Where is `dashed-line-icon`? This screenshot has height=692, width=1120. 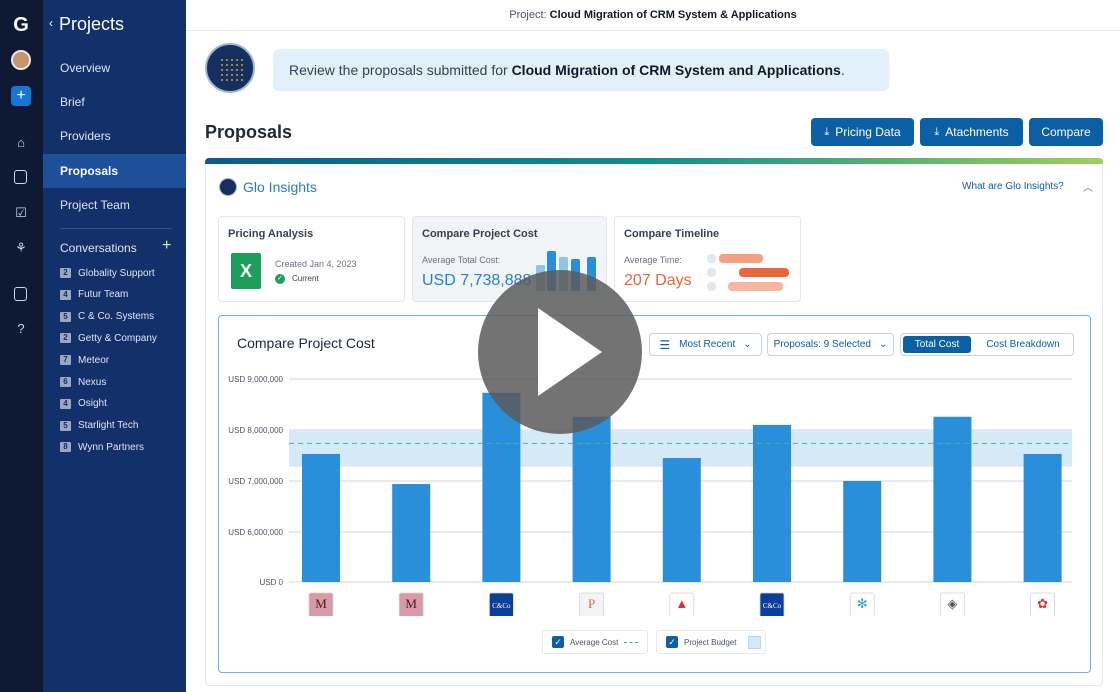
dashed-line-icon is located at coordinates (631, 642).